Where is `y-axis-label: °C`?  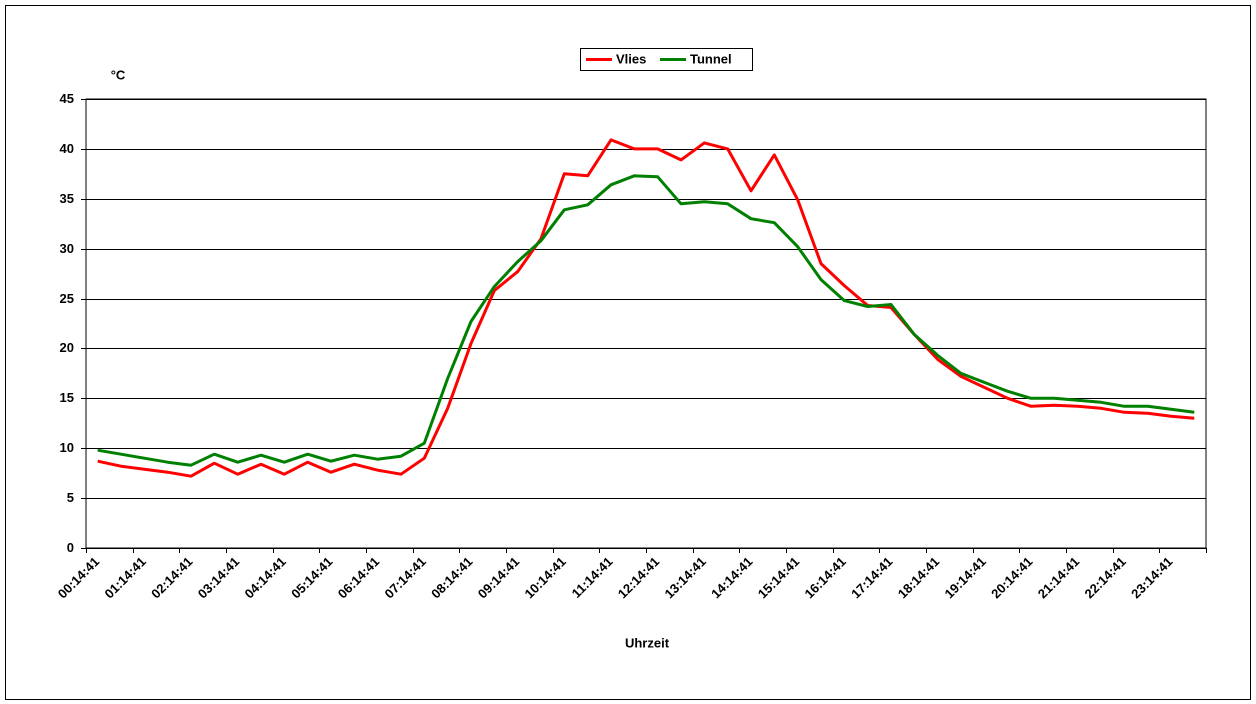 y-axis-label: °C is located at coordinates (118, 74).